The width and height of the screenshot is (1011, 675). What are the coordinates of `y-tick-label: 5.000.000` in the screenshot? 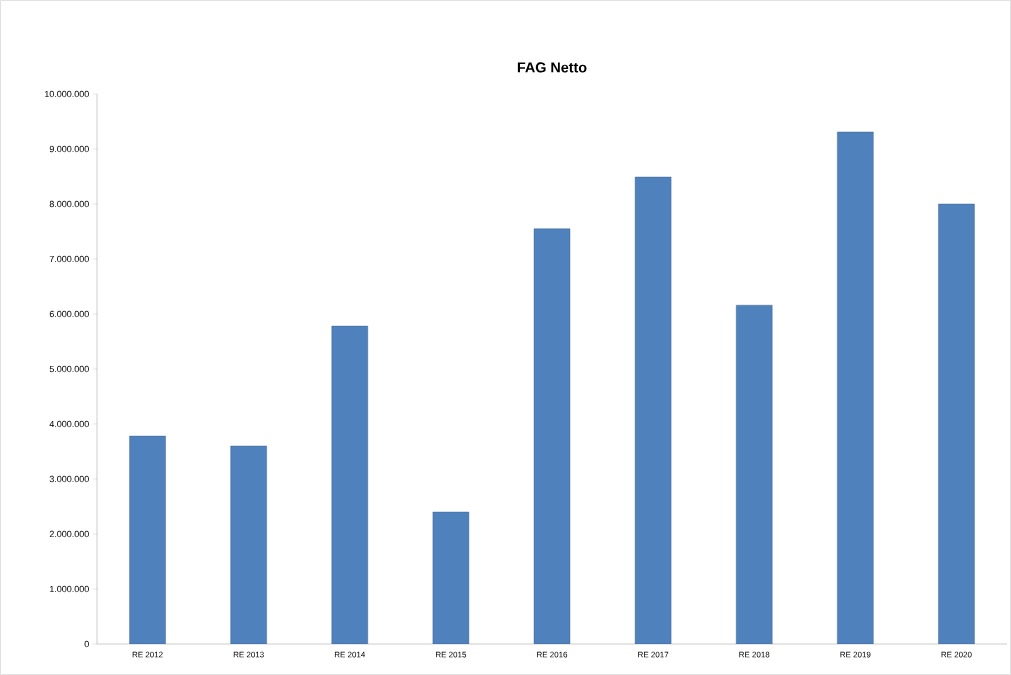 It's located at (69, 369).